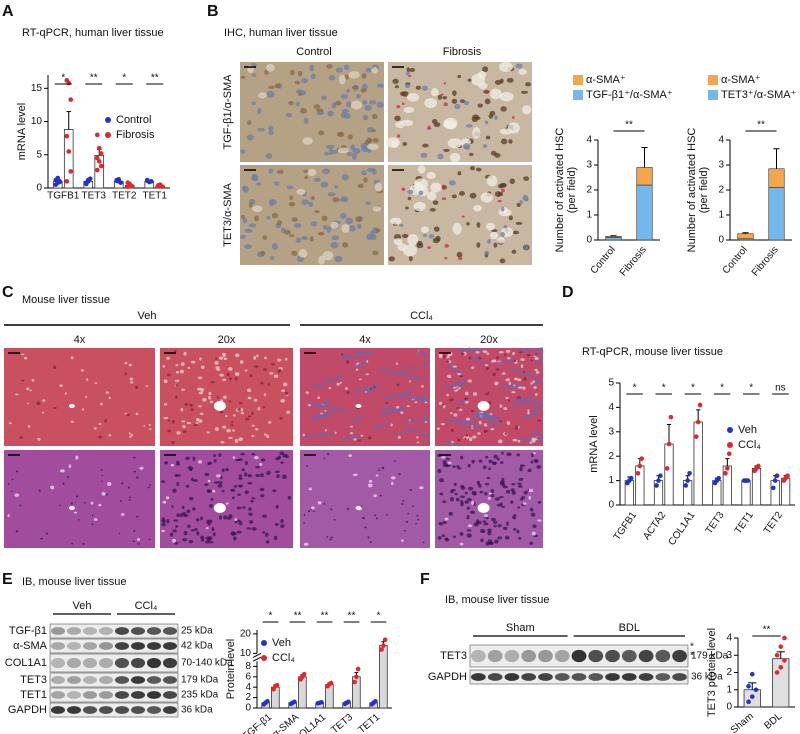 The image size is (800, 734). I want to click on size-label: 235 kDa, so click(200, 695).